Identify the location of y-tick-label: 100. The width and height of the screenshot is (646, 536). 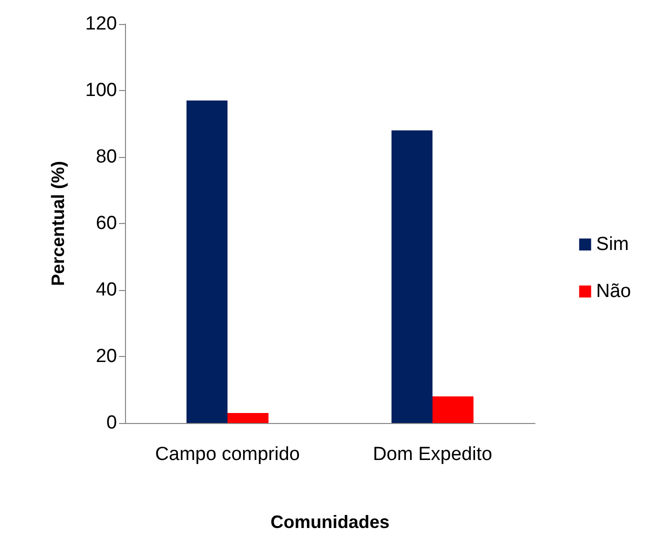
(101, 90).